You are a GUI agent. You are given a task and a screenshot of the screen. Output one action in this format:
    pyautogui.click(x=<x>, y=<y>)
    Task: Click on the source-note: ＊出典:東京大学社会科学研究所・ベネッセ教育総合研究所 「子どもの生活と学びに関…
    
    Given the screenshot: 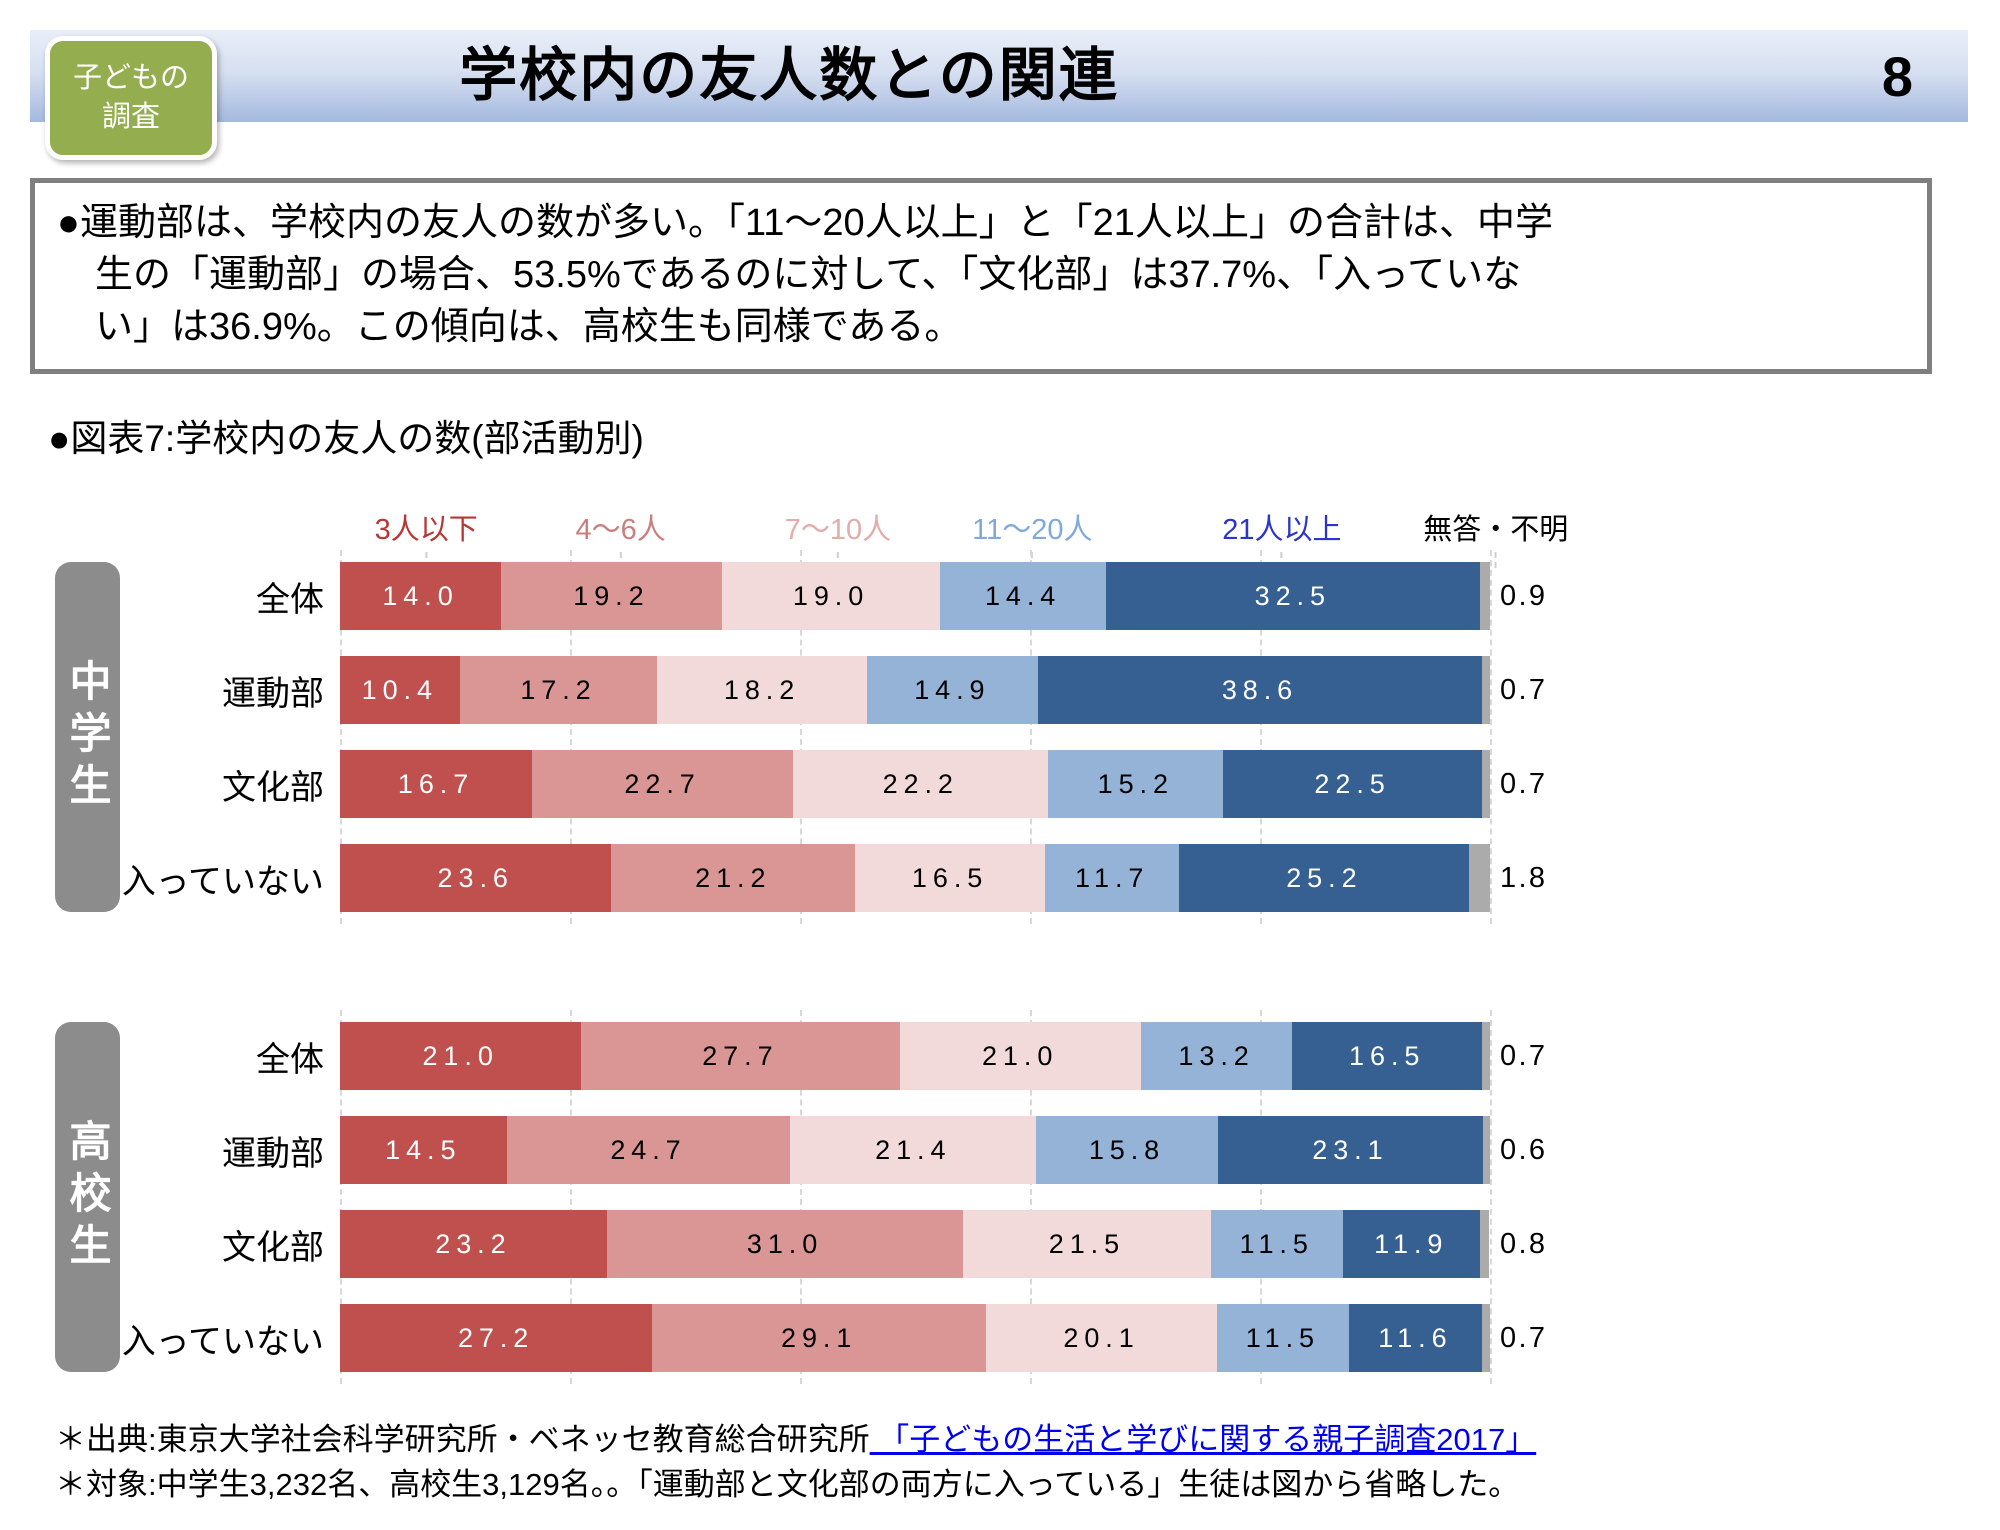 What is the action you would take?
    pyautogui.click(x=1027, y=1440)
    